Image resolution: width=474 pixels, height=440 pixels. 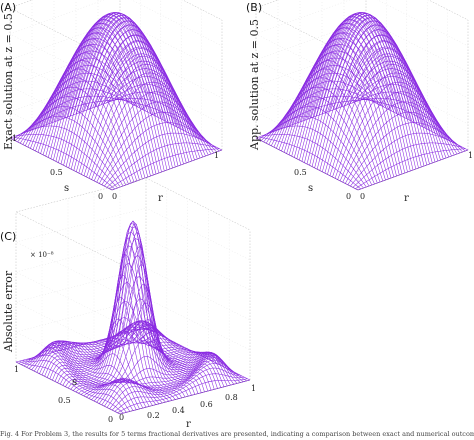 What do you see at coordinates (216, 155) in the screenshot?
I see `panel-a-r-tick-1: 1` at bounding box center [216, 155].